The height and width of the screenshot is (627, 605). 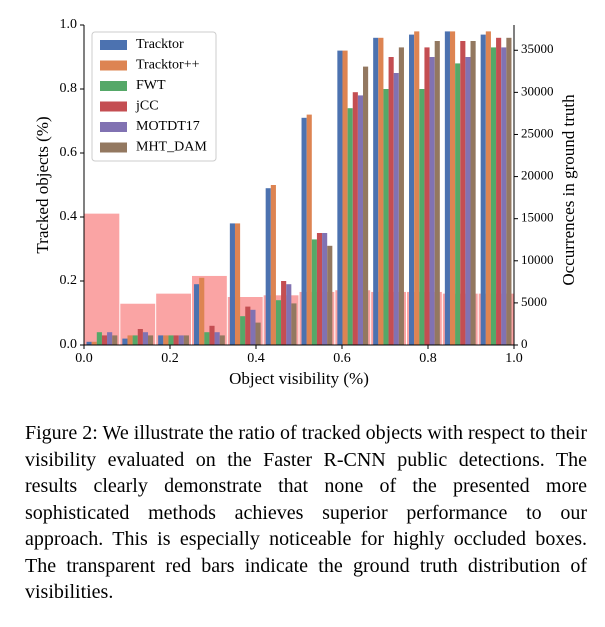 What do you see at coordinates (568, 190) in the screenshot?
I see `y2-axis-label: Occurrences in ground truth` at bounding box center [568, 190].